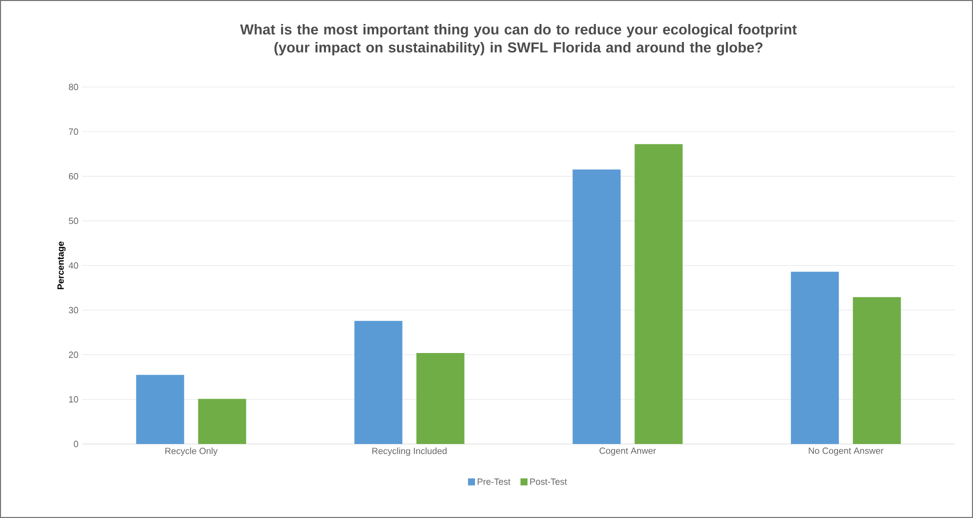  Describe the element at coordinates (73, 265) in the screenshot. I see `y-tick-label: 40` at that location.